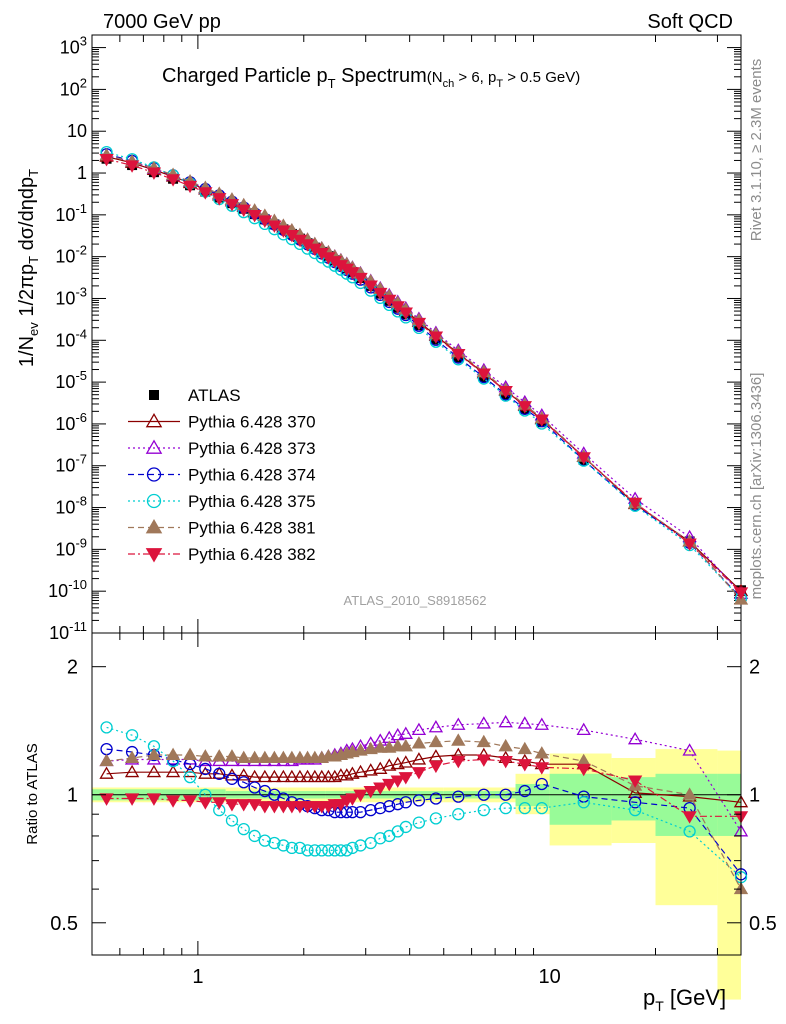 This screenshot has height=1024, width=786. Describe the element at coordinates (64, 924) in the screenshot. I see `ratio-y-tick-label: 0.5` at that location.